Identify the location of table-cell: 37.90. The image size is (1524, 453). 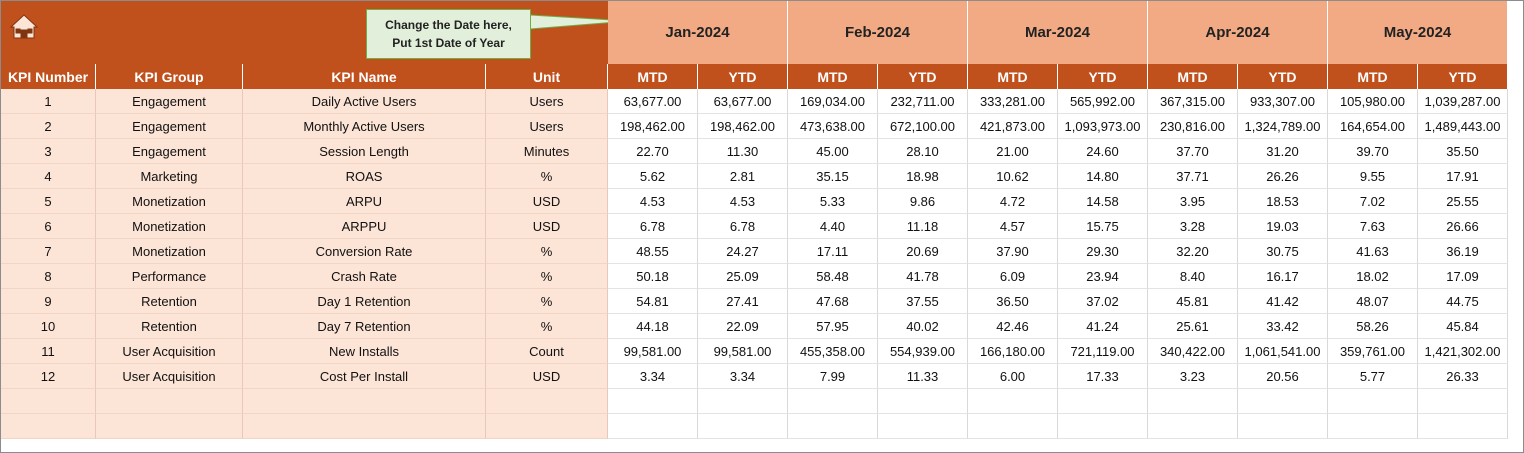
(1013, 251).